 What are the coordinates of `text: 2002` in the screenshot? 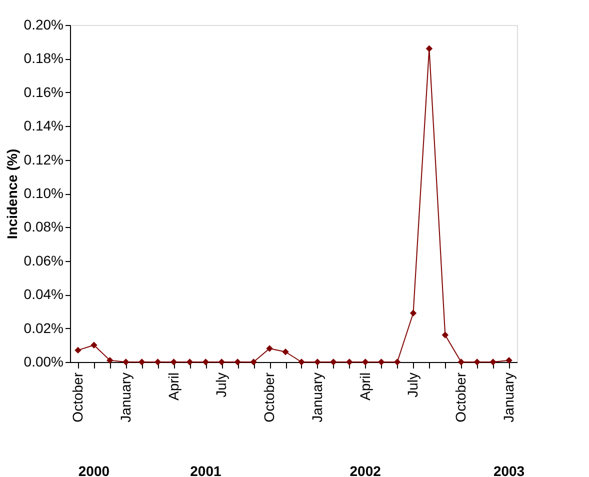 It's located at (366, 470).